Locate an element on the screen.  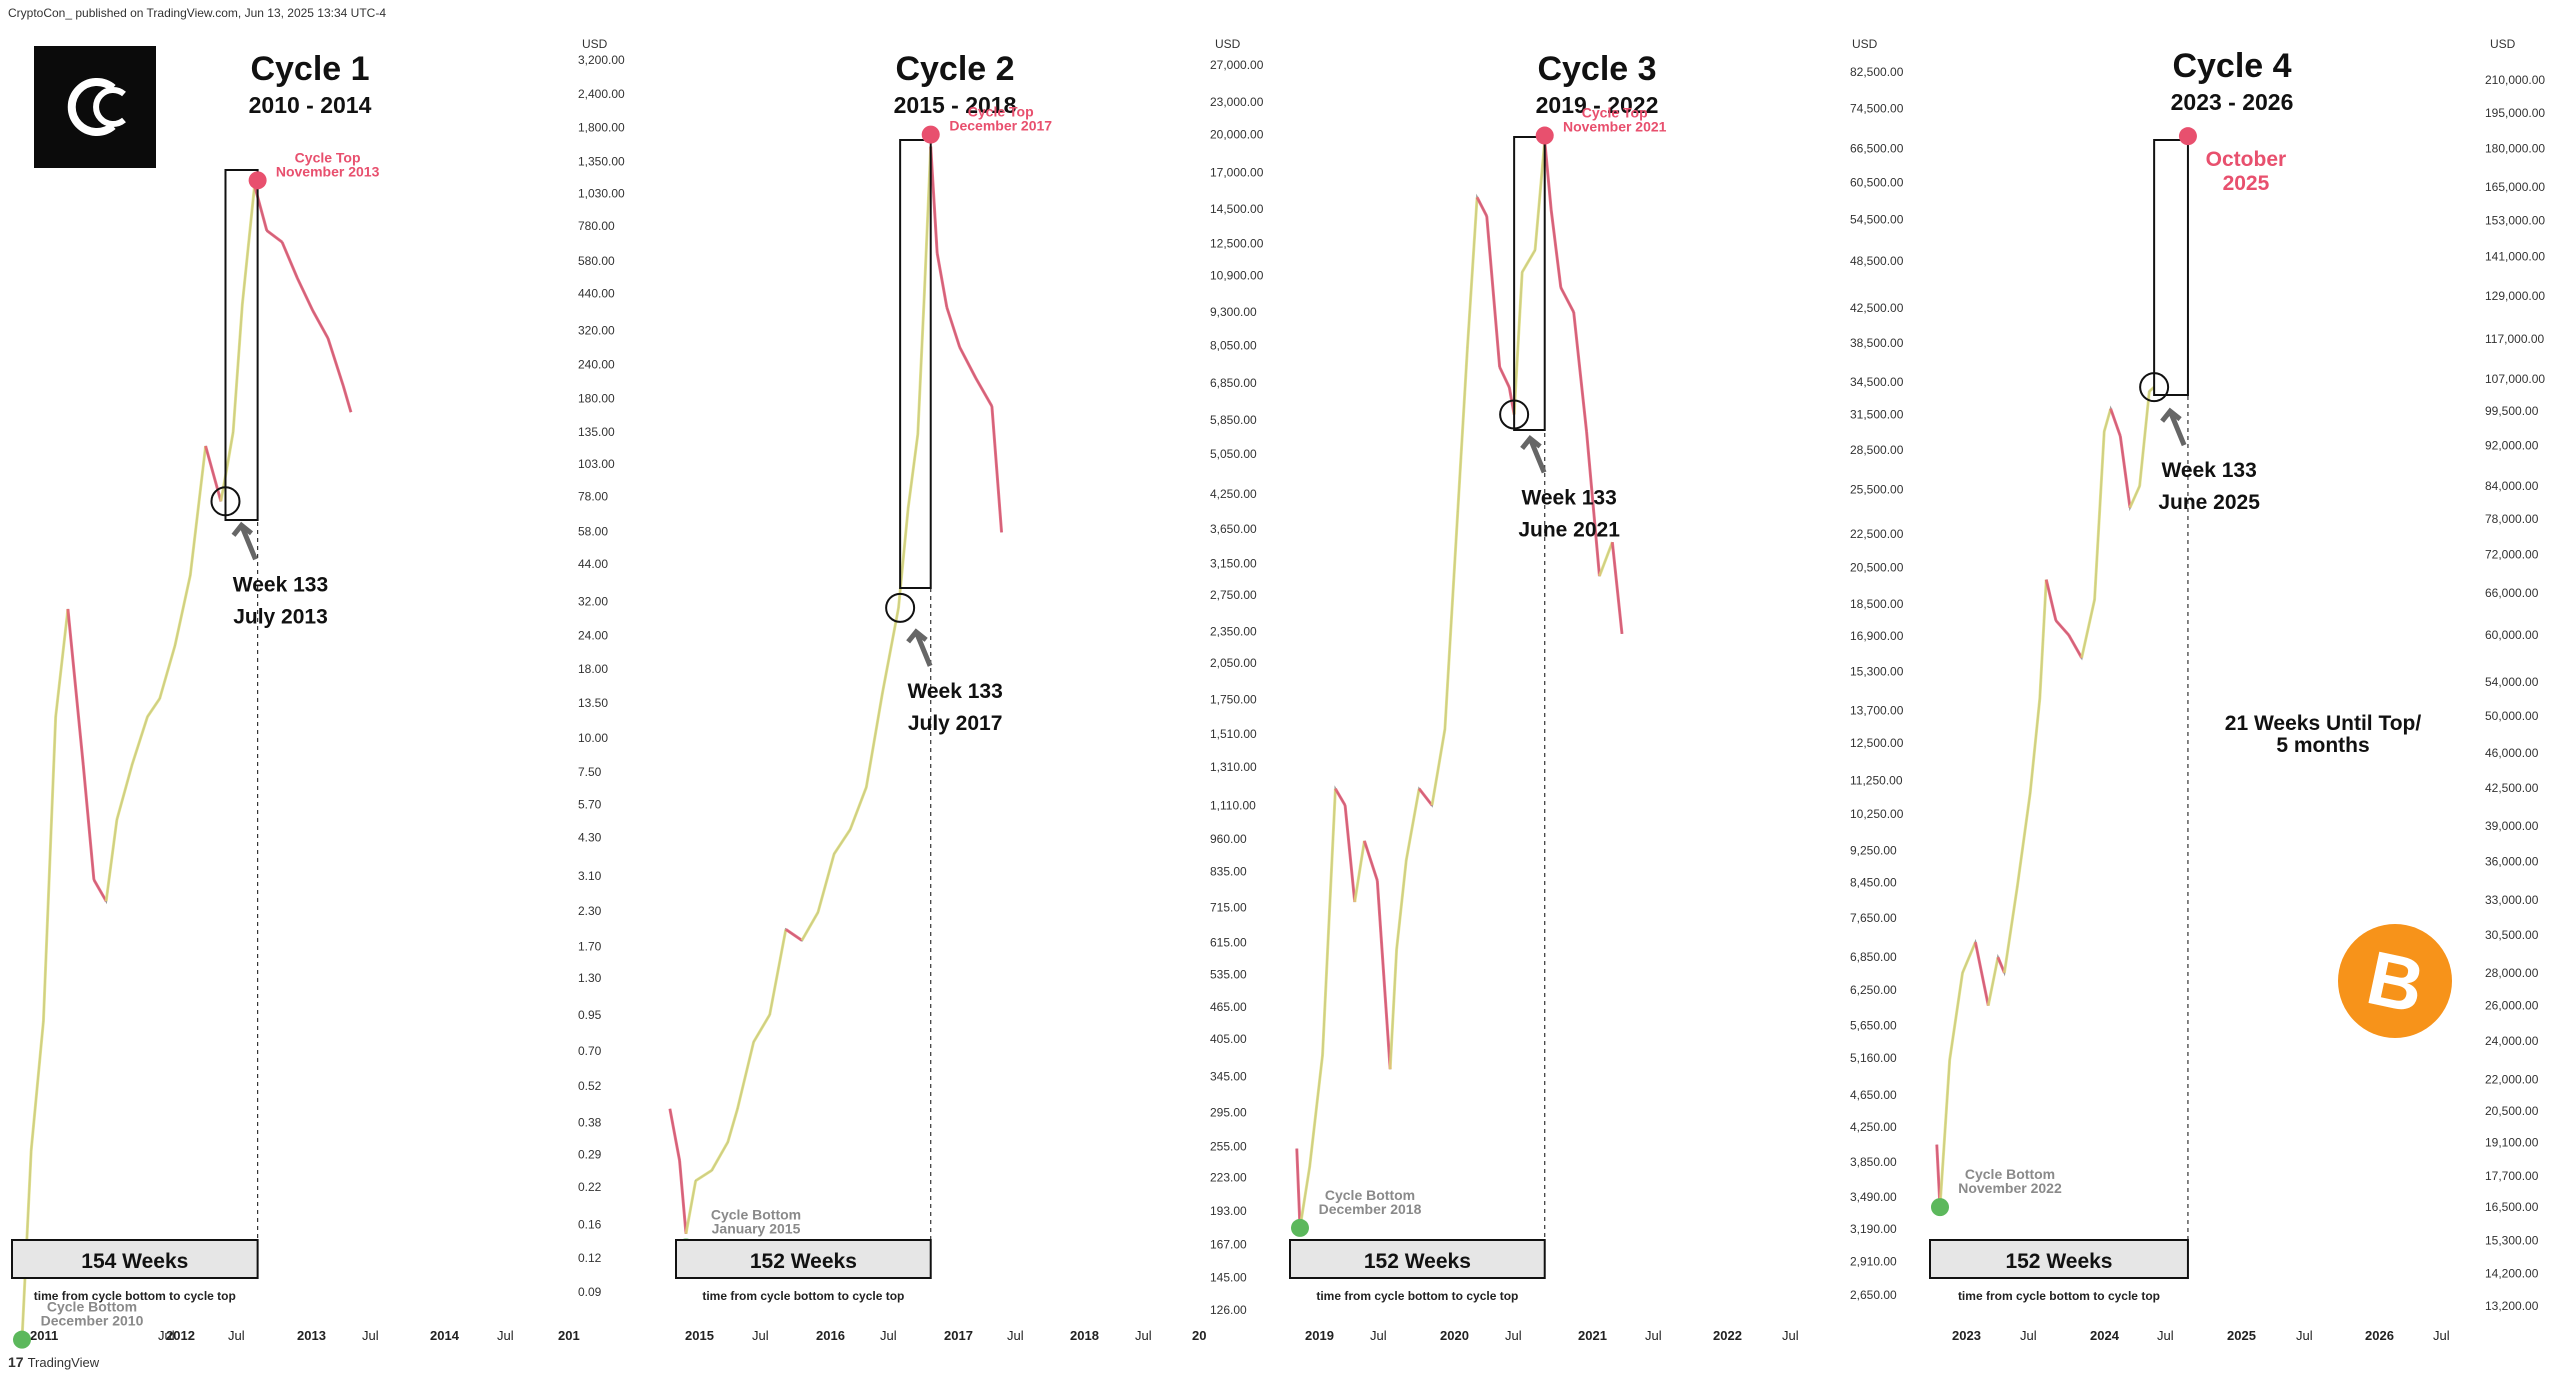
cryptocon-logo-icon is located at coordinates (95, 107).